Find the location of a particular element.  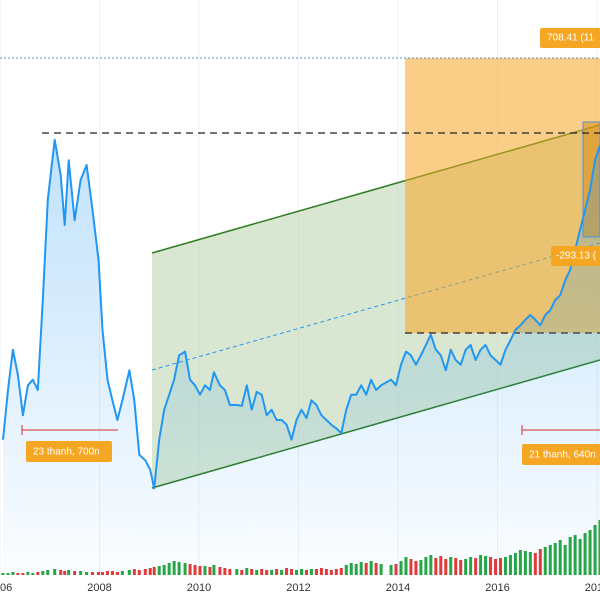

x-tick-label: 2012 is located at coordinates (298, 588).